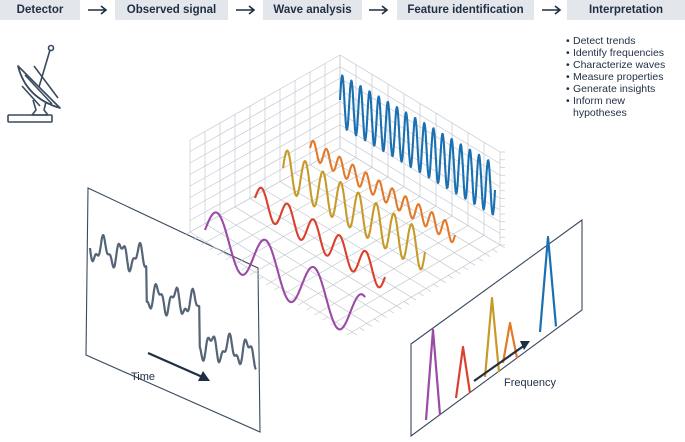 This screenshot has width=685, height=442. Describe the element at coordinates (626, 10) in the screenshot. I see `step-interpretation: Interpretation` at that location.